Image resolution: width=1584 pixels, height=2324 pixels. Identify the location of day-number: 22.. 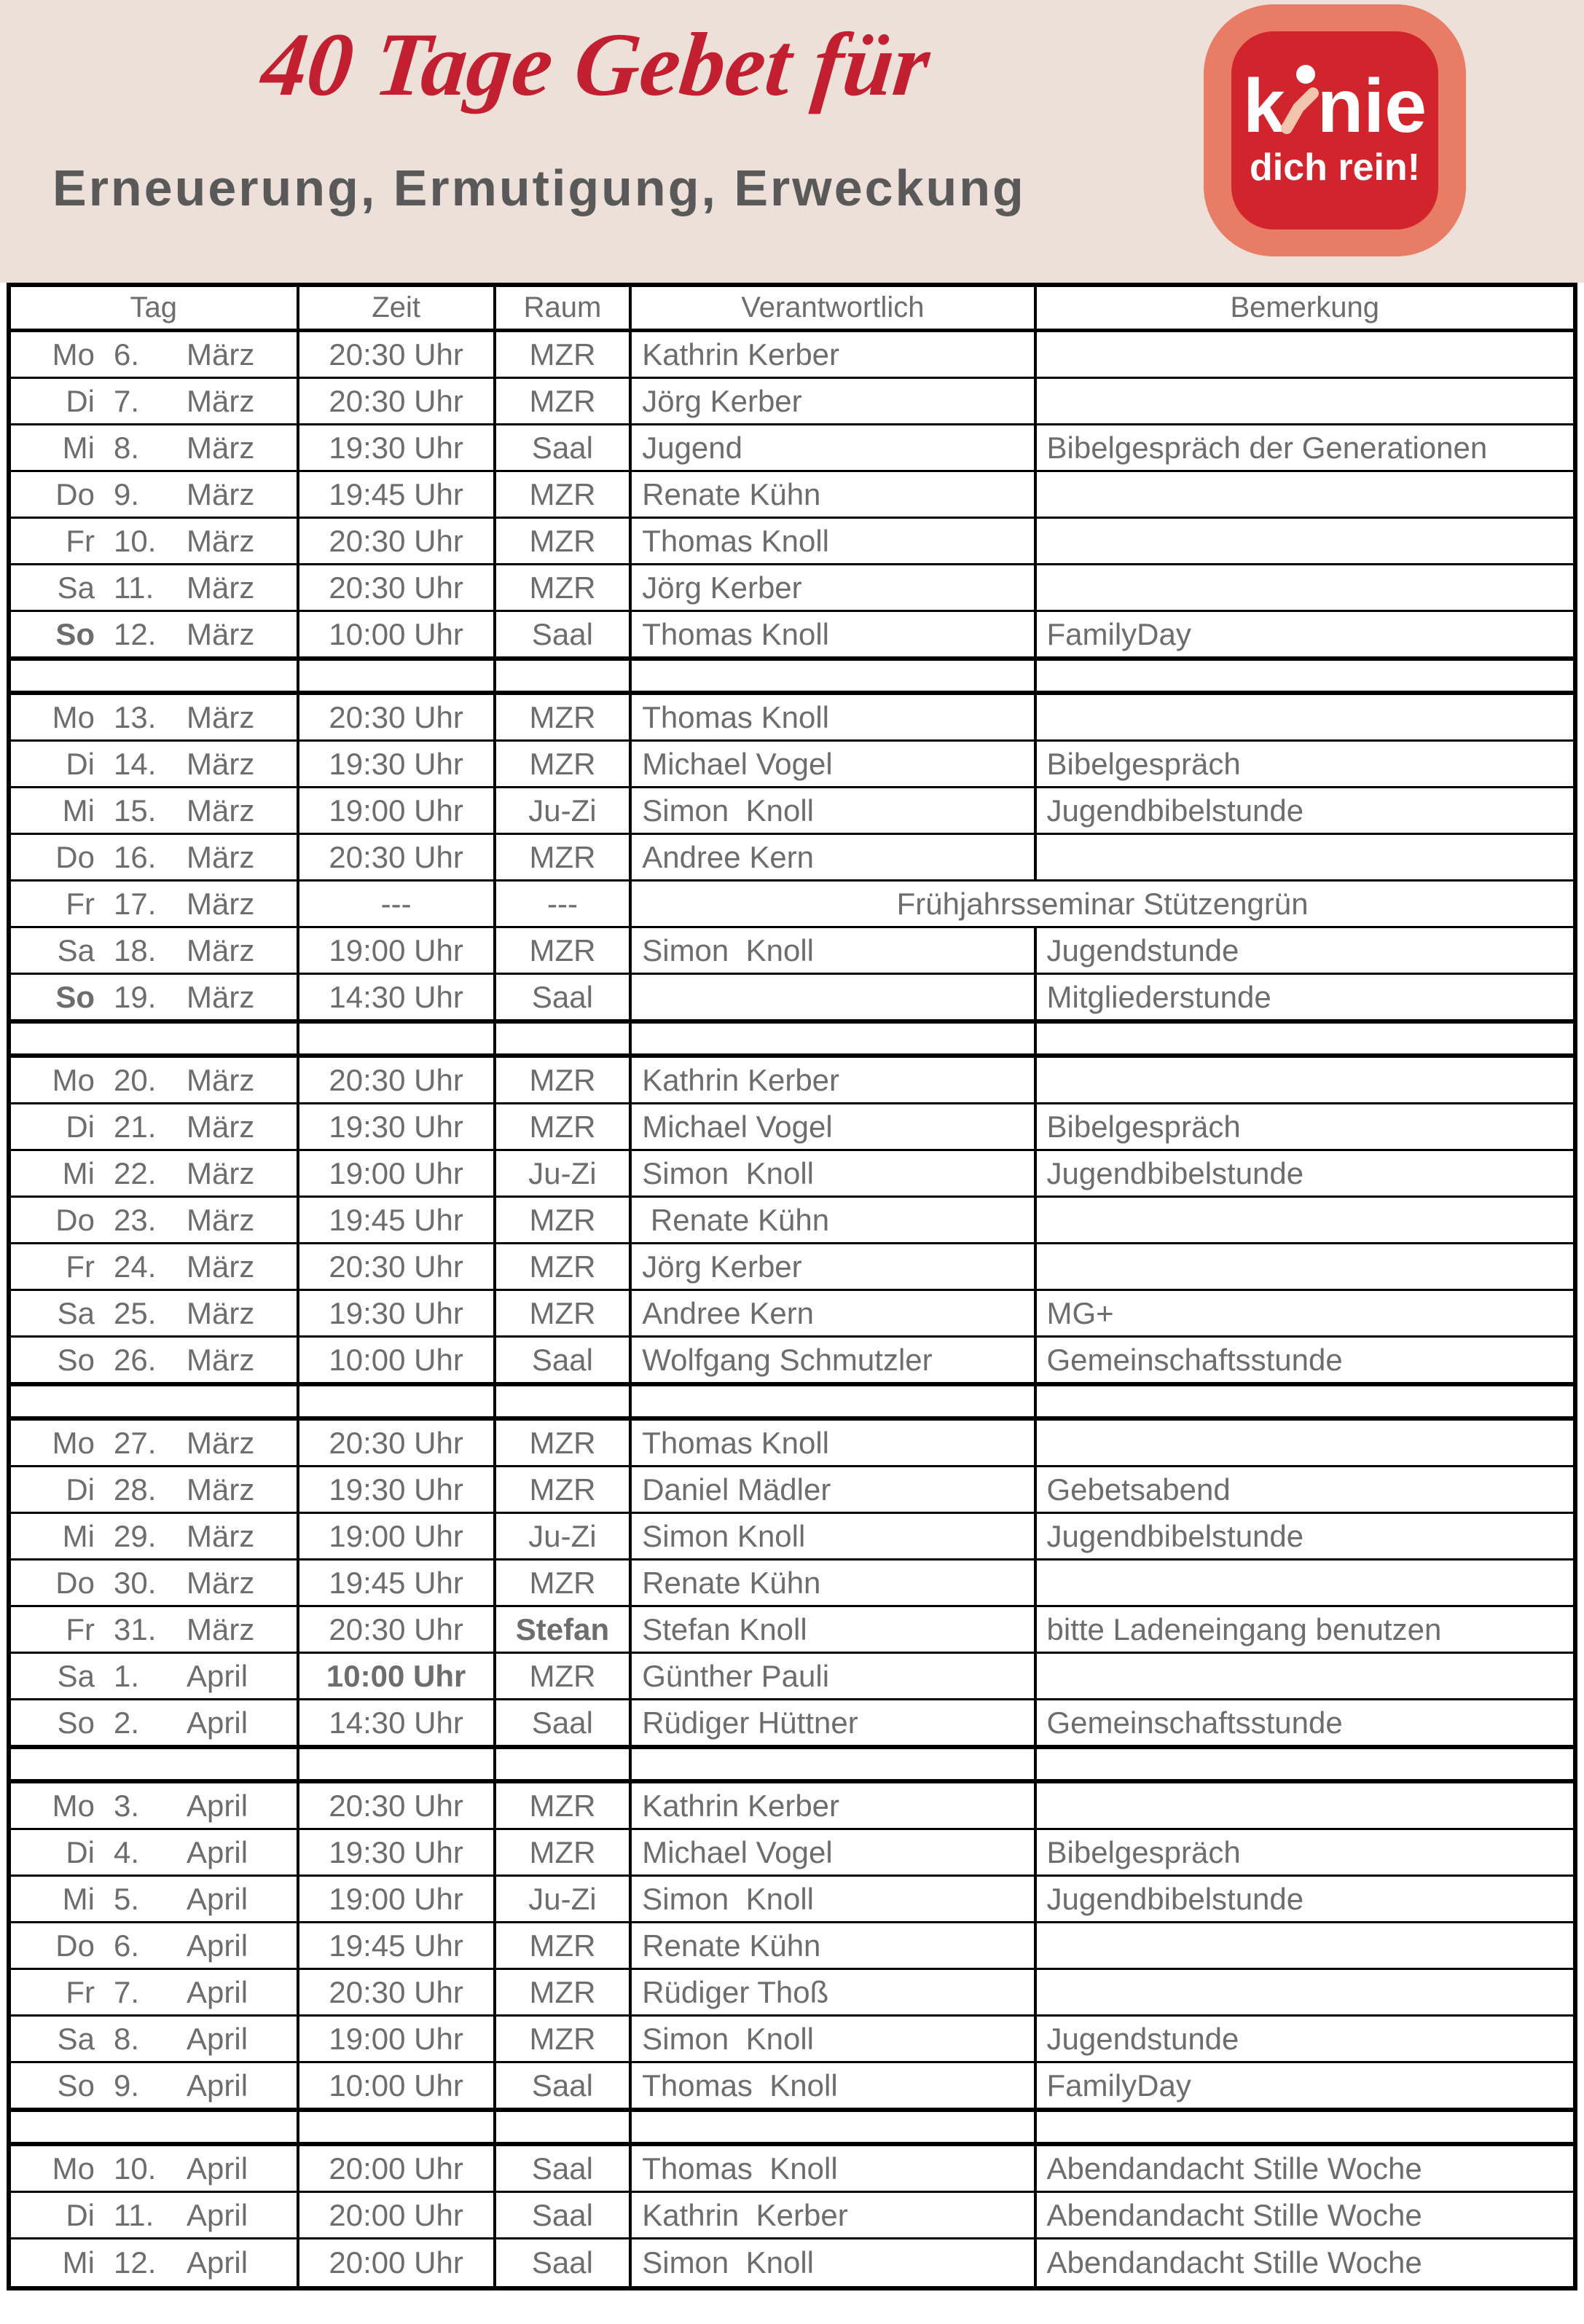
(135, 1172).